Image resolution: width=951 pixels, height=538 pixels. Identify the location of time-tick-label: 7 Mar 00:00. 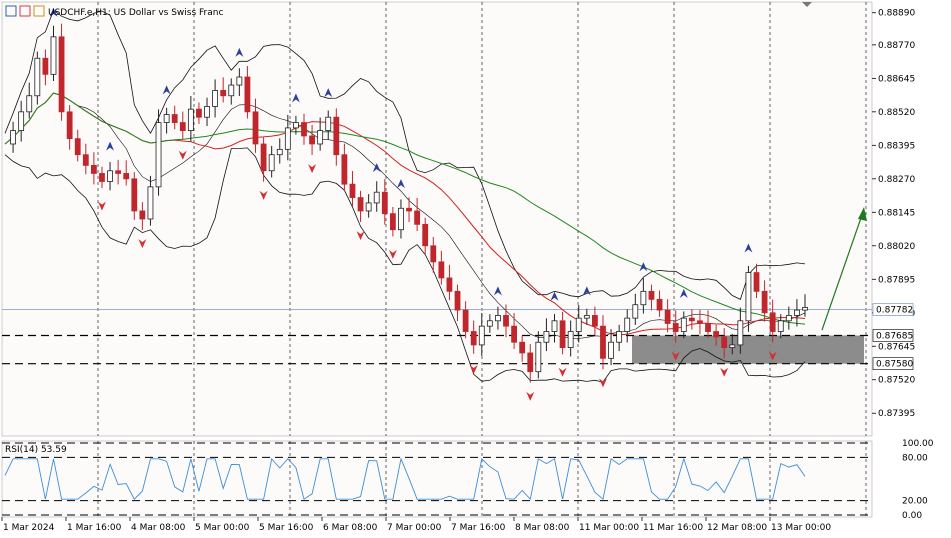
(414, 528).